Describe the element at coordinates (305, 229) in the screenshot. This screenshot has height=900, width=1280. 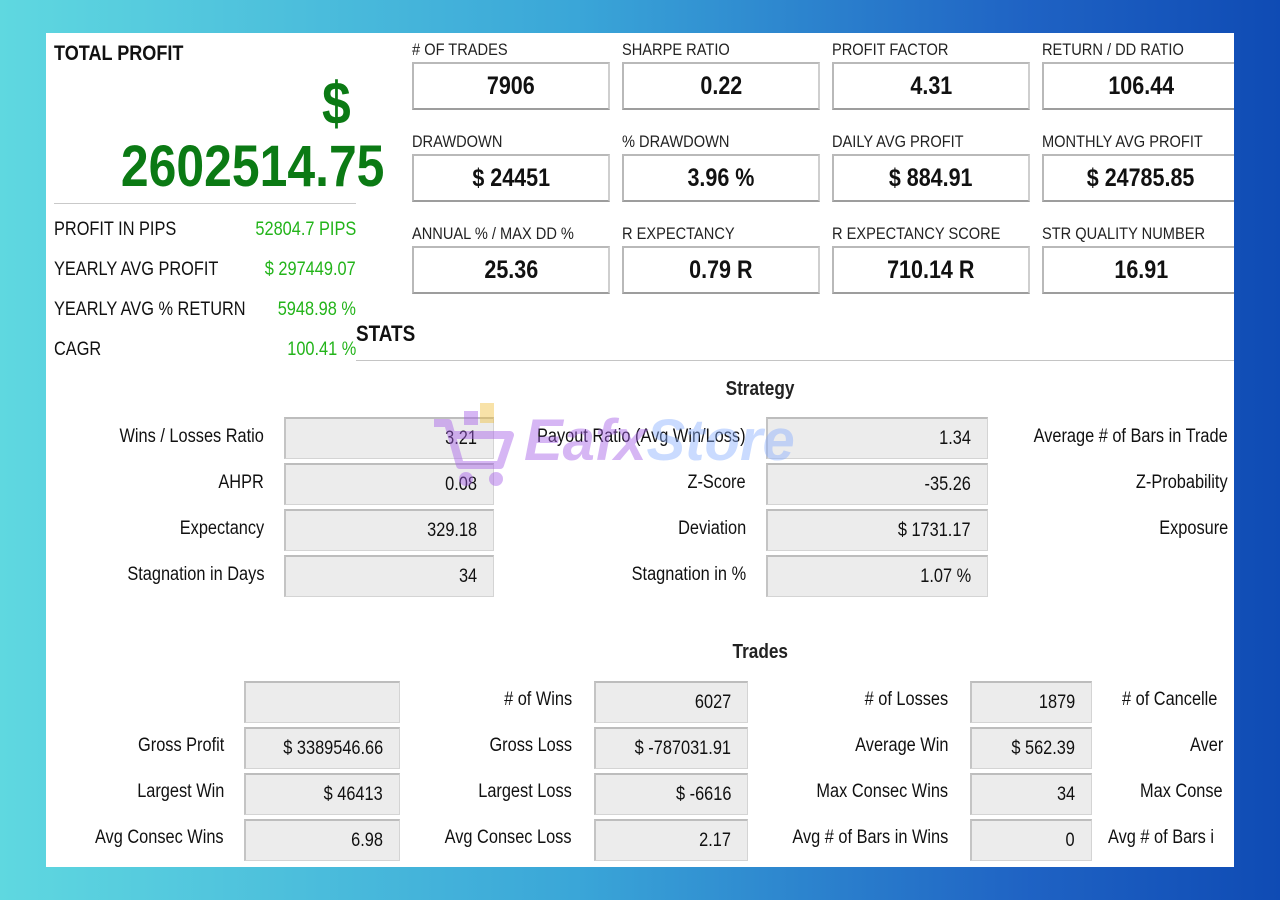
I see `summary-value: 52804.7 PIPS` at that location.